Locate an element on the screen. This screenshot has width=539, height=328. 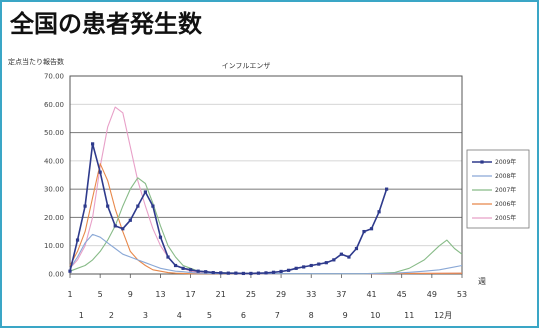
y-tick-label: 20.00 is located at coordinates (54, 218).